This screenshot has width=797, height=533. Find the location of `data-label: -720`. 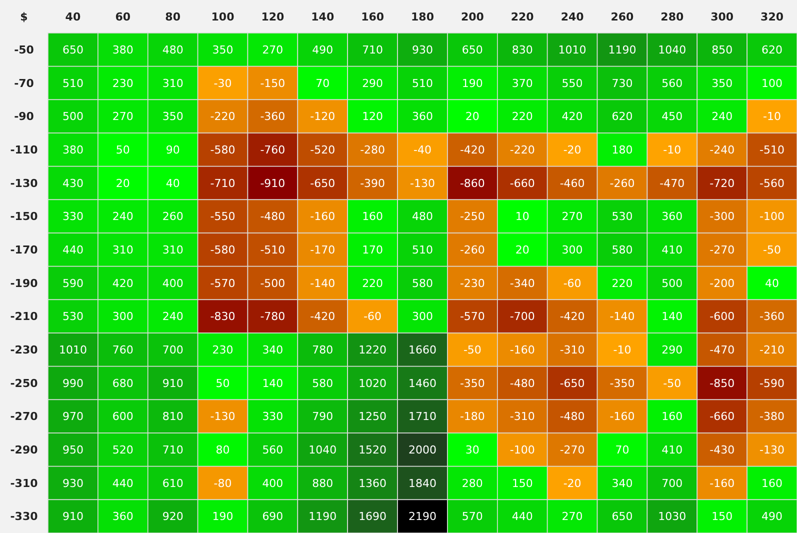

data-label: -720 is located at coordinates (722, 183).